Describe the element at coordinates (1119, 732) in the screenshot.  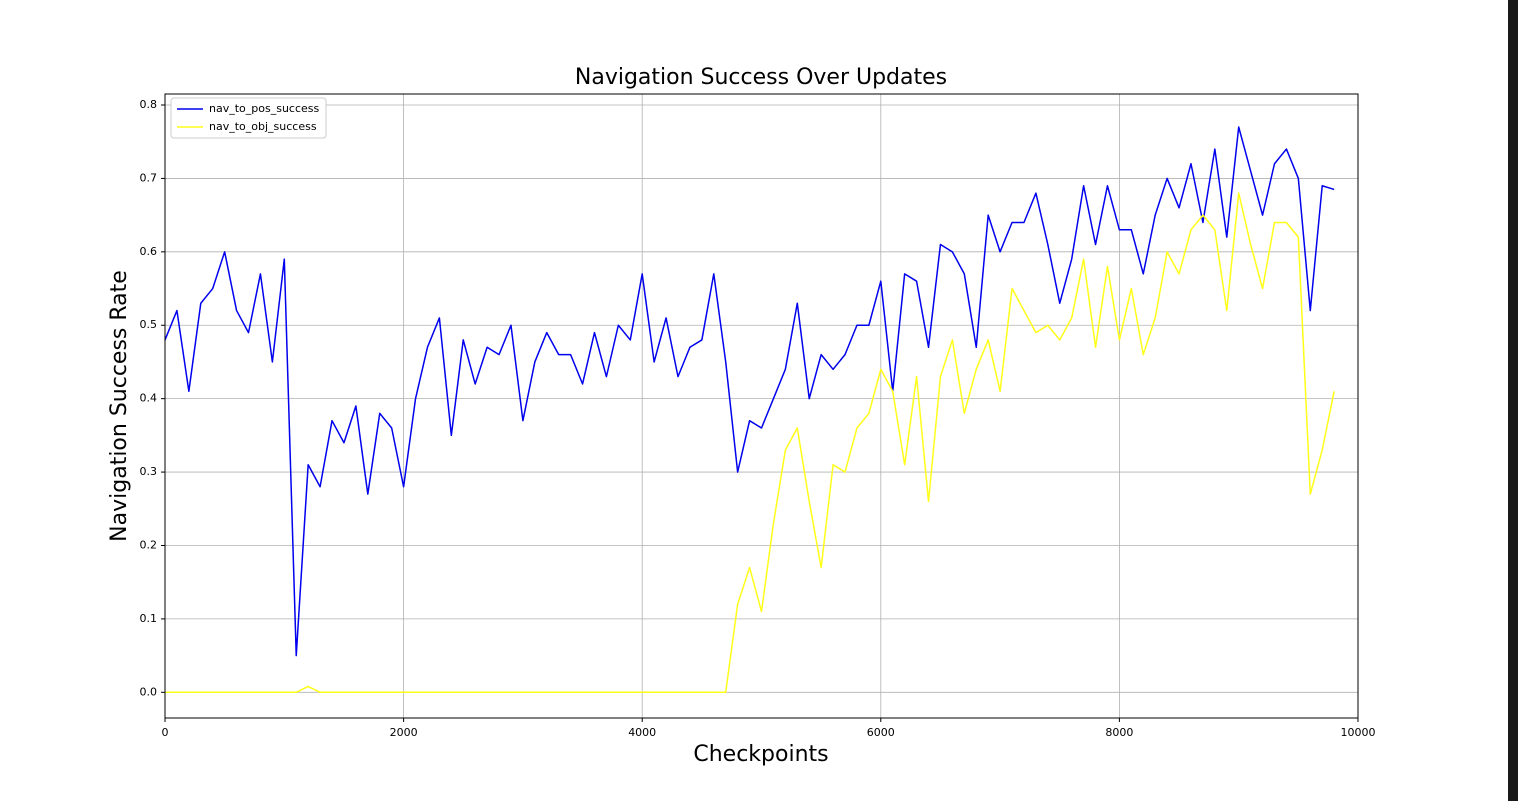
I see `x-tick-label: 8000` at that location.